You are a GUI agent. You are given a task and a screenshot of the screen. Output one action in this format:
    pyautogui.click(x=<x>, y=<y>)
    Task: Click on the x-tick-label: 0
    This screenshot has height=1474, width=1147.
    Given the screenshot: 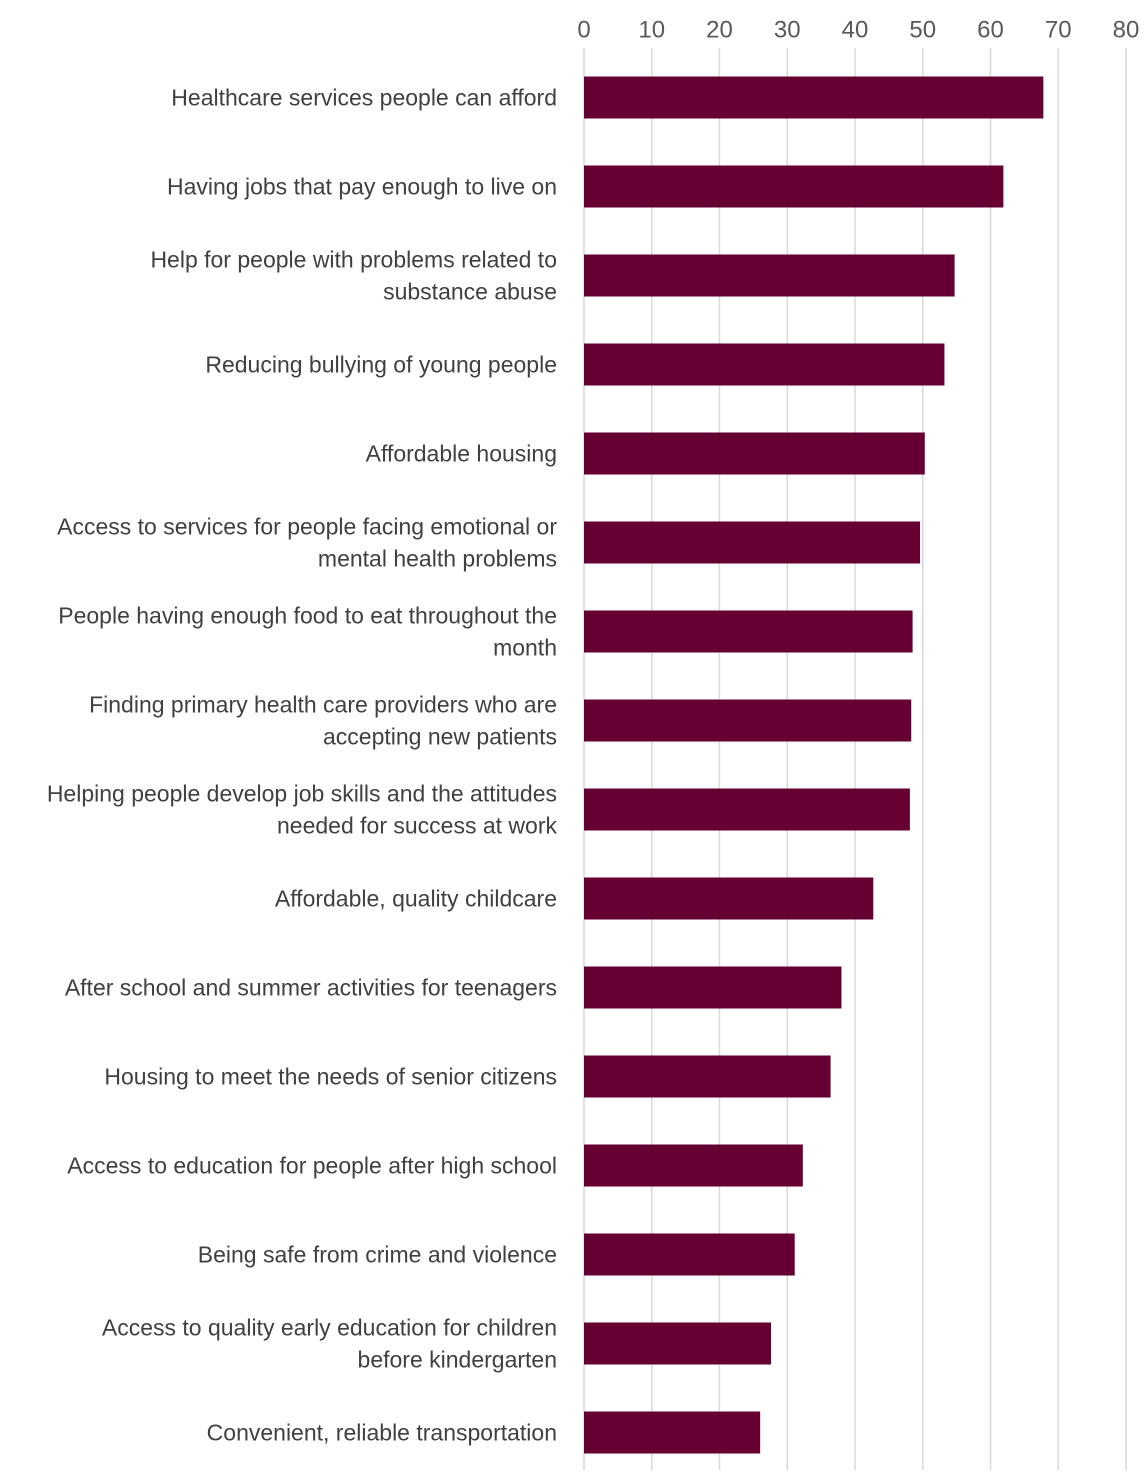 What is the action you would take?
    pyautogui.click(x=583, y=30)
    